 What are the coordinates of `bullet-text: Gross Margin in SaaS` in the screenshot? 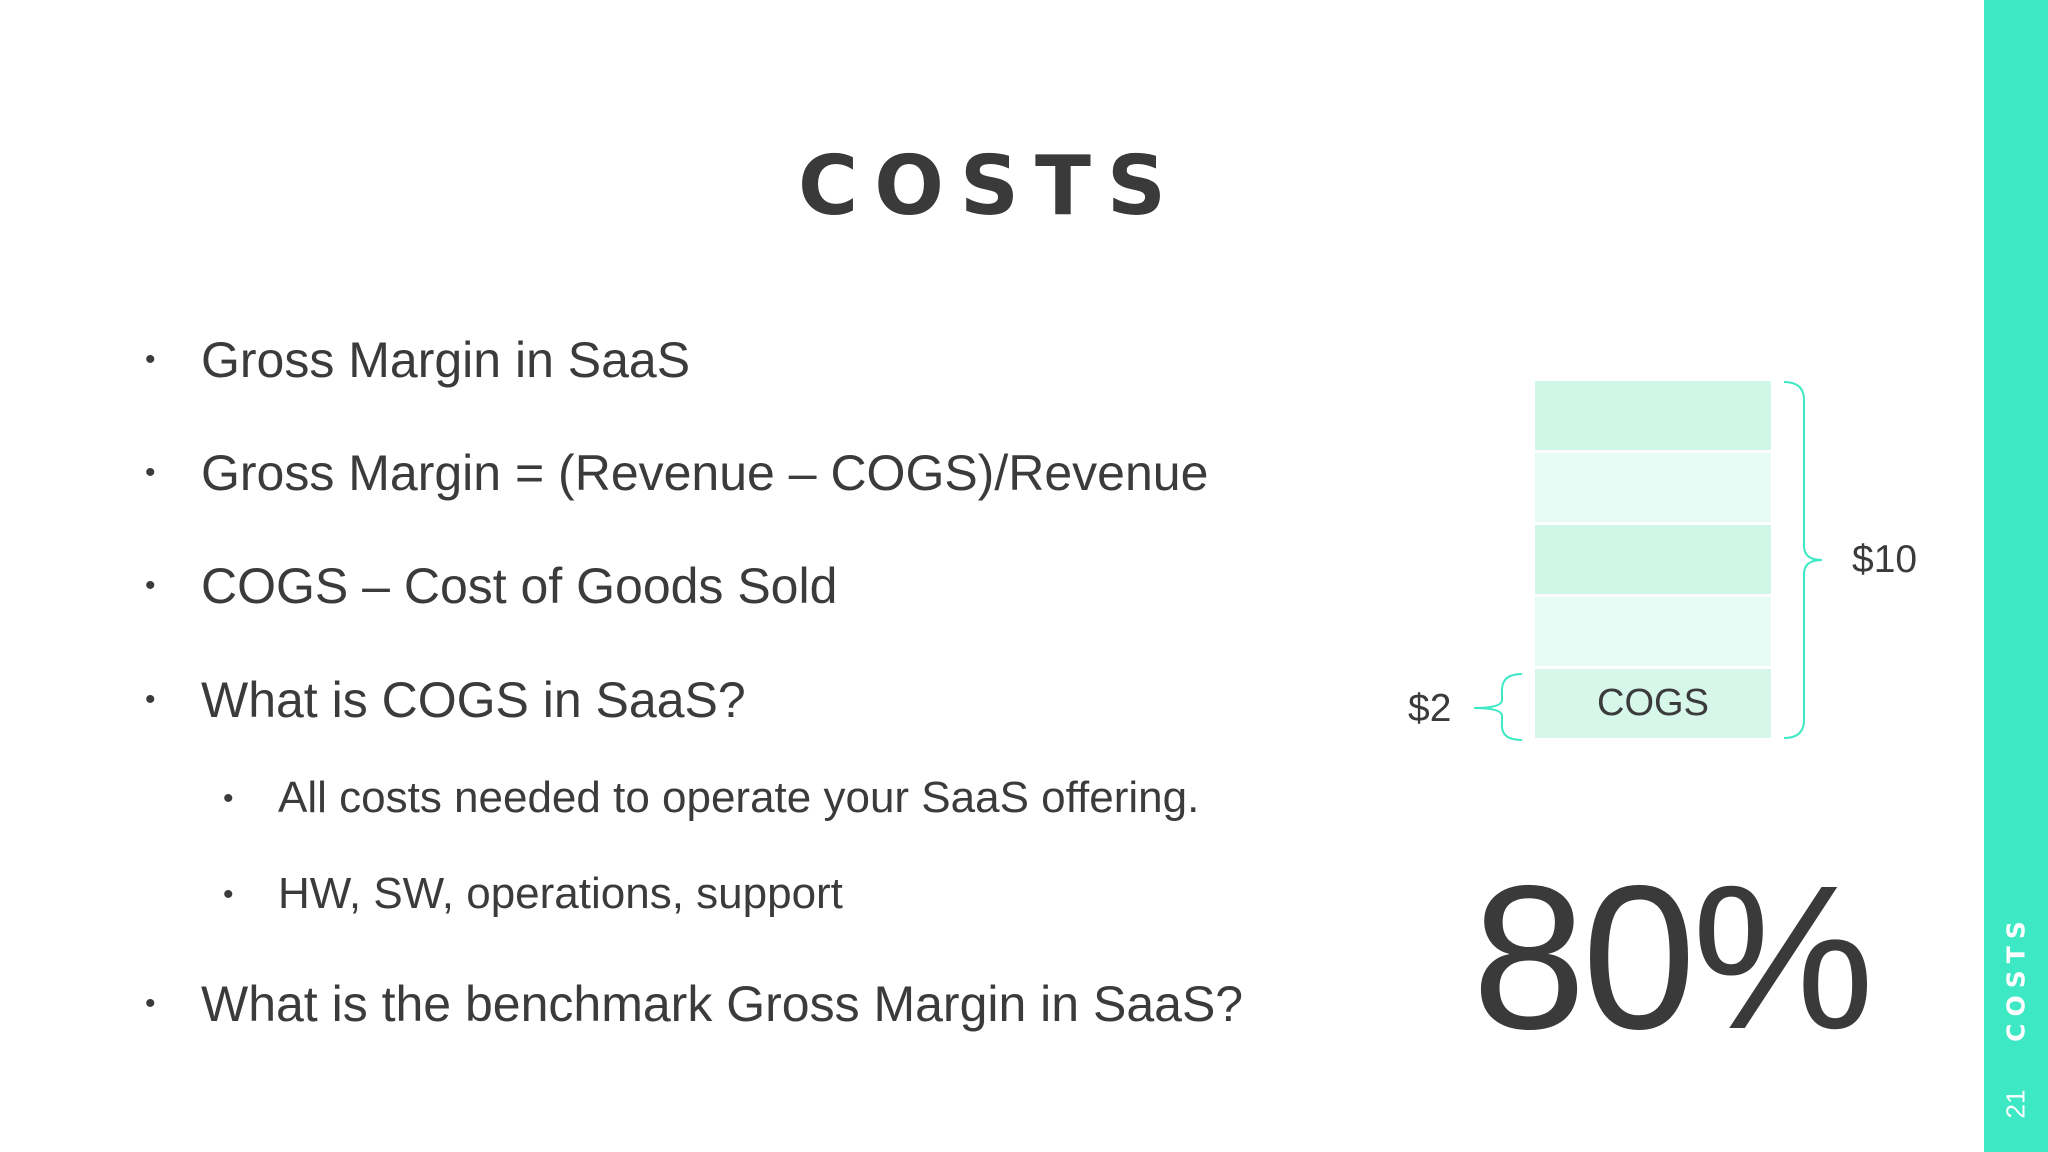 It's located at (446, 360).